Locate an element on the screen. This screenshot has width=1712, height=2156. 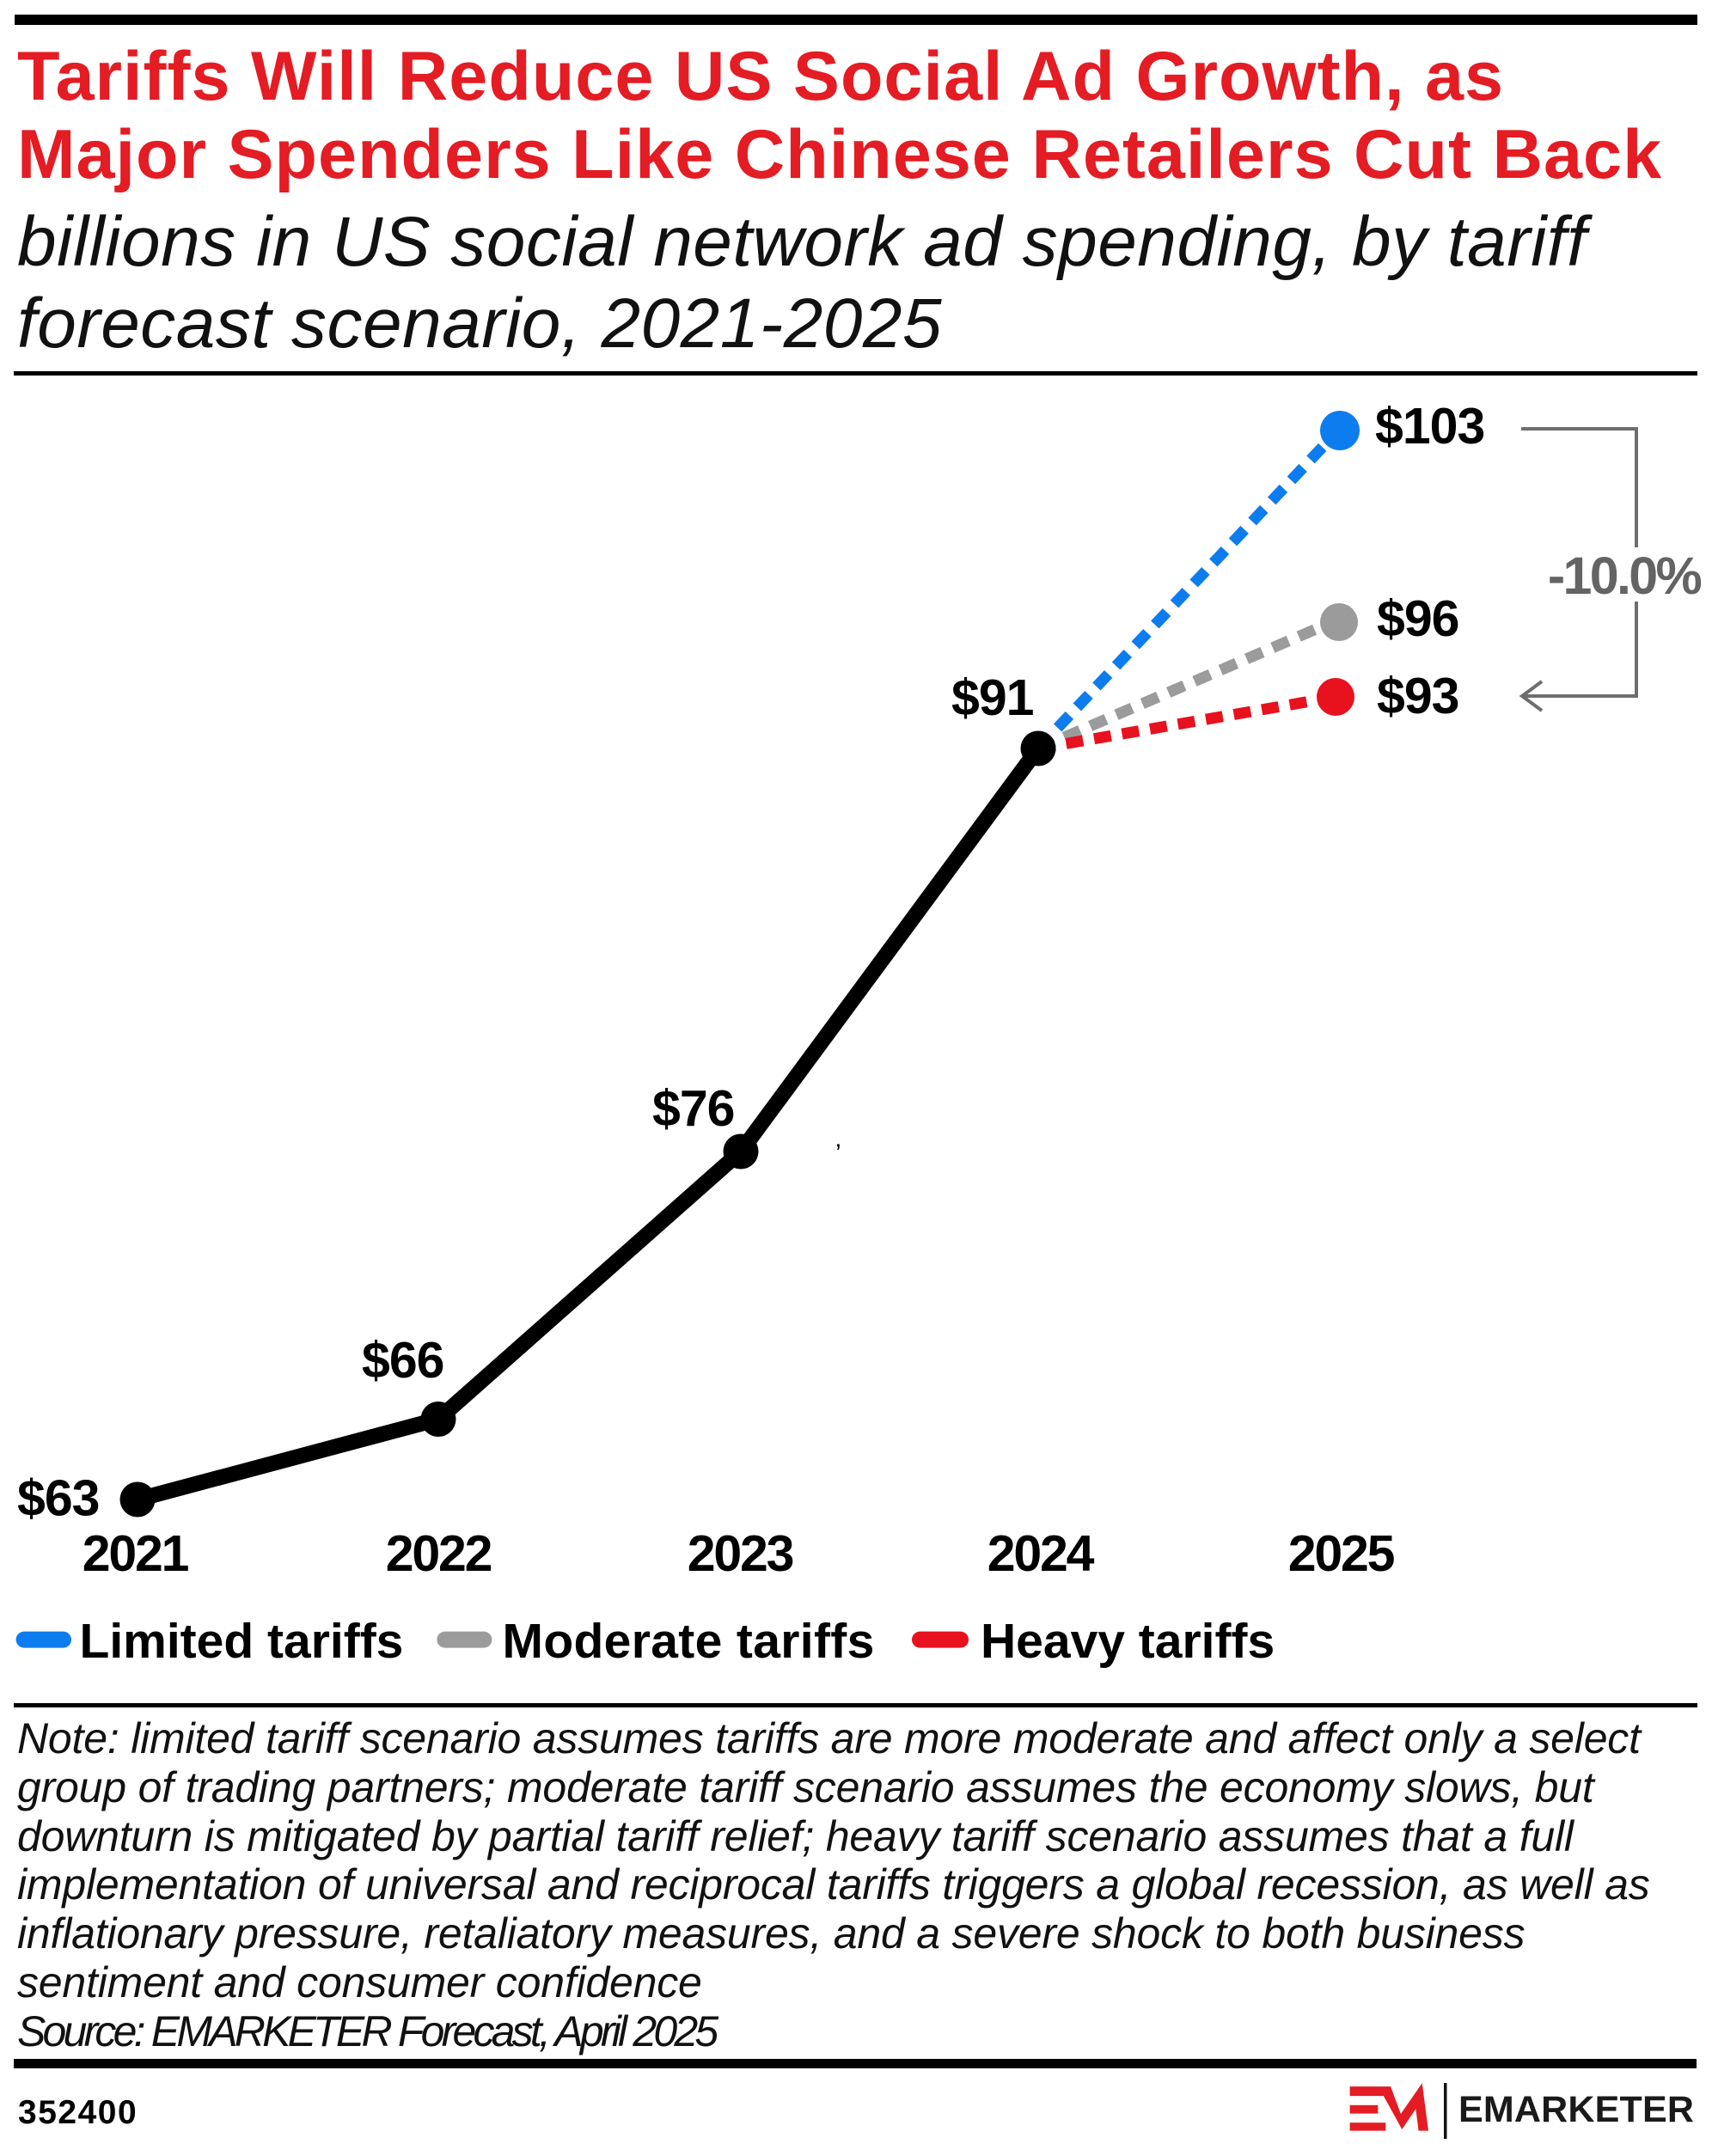
svg-text: 2025 is located at coordinates (1341, 1553).